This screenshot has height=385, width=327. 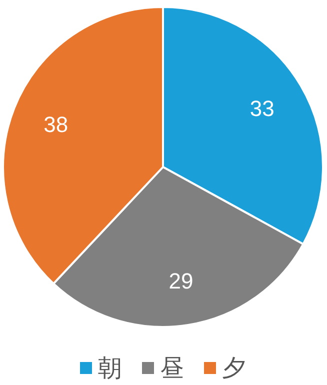 What do you see at coordinates (56, 125) in the screenshot?
I see `data-label: 38` at bounding box center [56, 125].